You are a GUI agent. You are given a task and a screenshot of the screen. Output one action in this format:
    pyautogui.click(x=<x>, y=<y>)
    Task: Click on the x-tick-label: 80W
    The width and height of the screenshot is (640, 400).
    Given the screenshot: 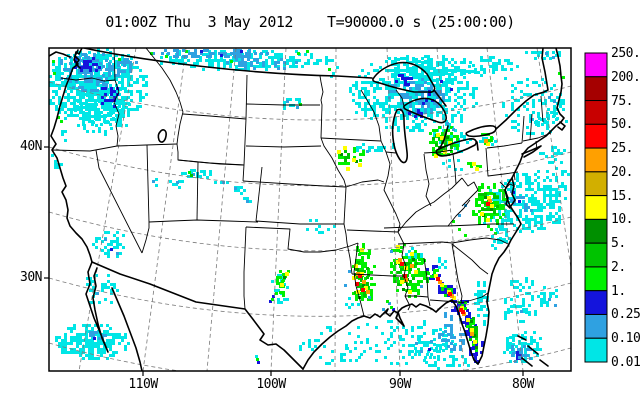 What is the action you would take?
    pyautogui.click(x=523, y=384)
    